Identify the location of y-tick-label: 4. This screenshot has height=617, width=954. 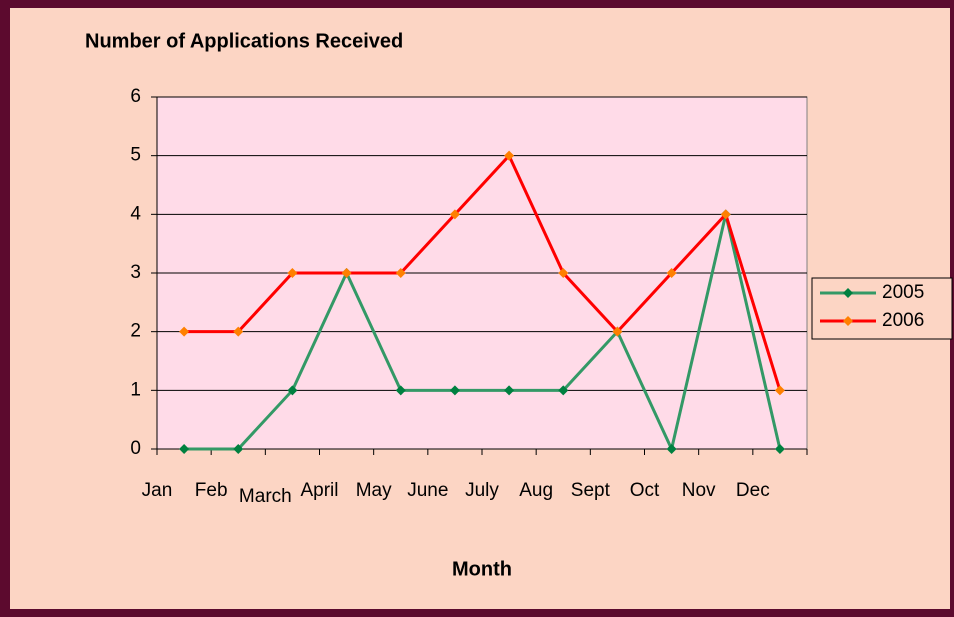
(135, 213).